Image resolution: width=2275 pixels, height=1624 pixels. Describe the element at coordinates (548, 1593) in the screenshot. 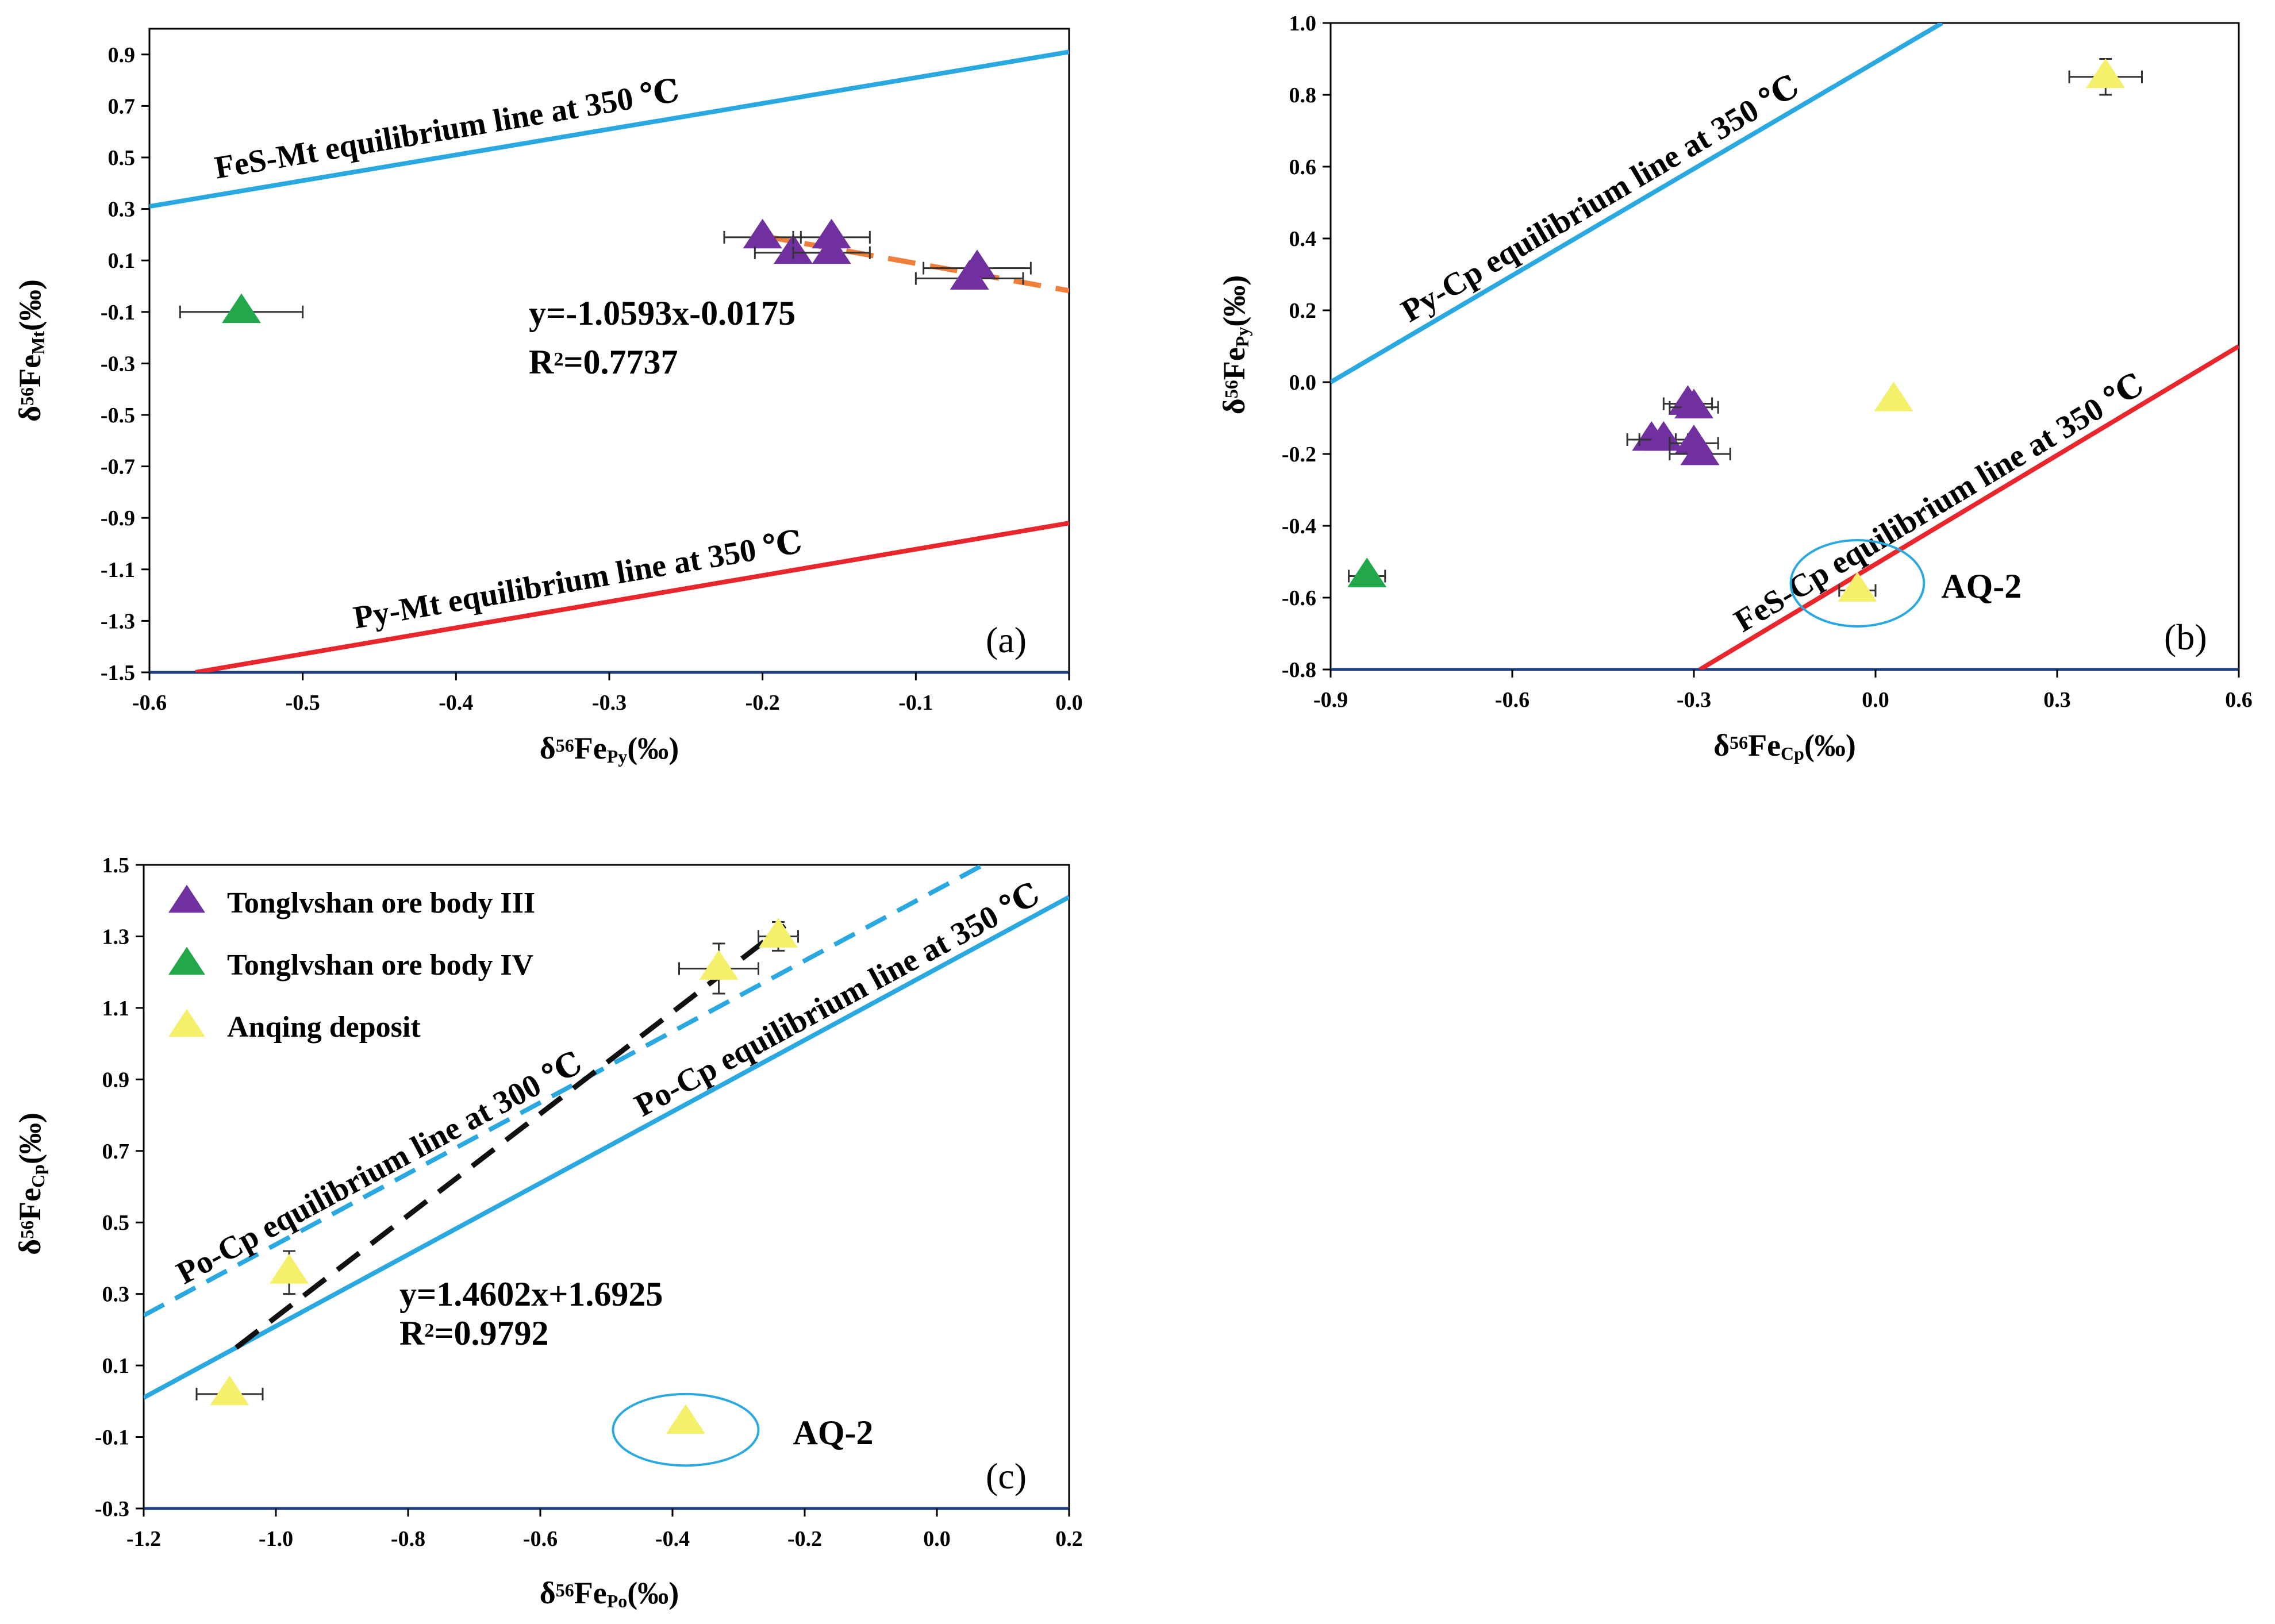

I see `x-axis-title-prefix: δ` at that location.